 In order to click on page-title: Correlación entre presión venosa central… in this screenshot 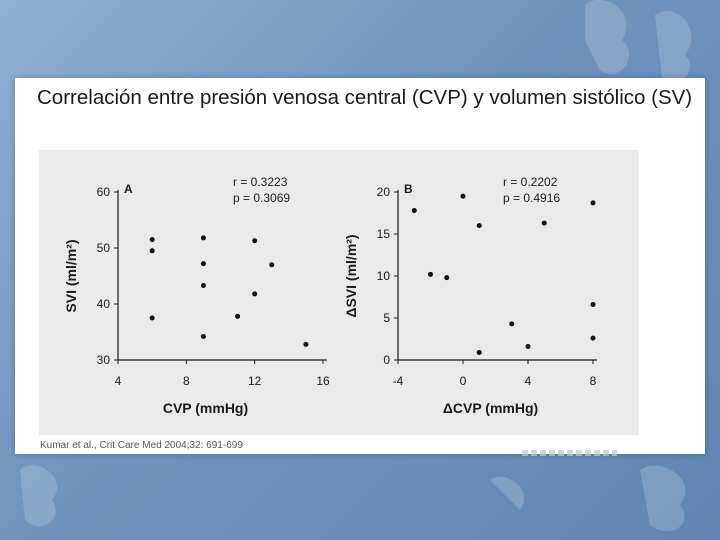, I will do `click(365, 97)`.